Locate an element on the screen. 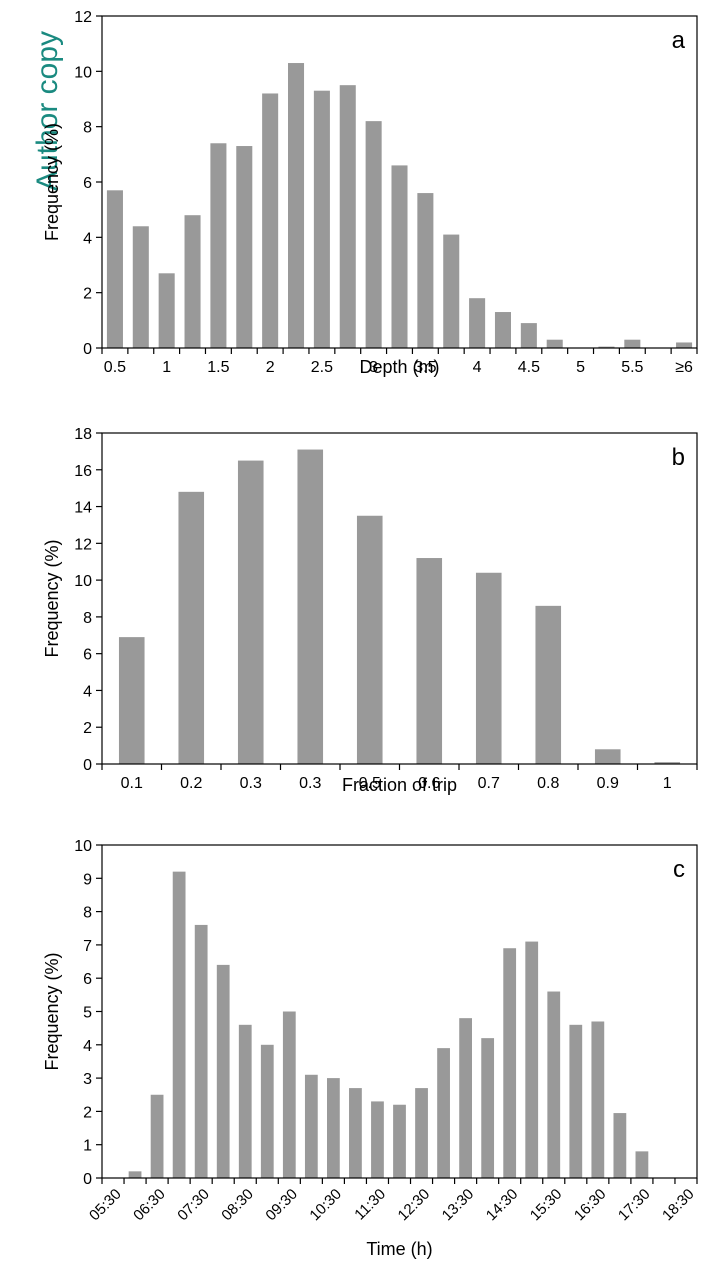 The height and width of the screenshot is (1261, 701). y-tick-label: 12 is located at coordinates (83, 544).